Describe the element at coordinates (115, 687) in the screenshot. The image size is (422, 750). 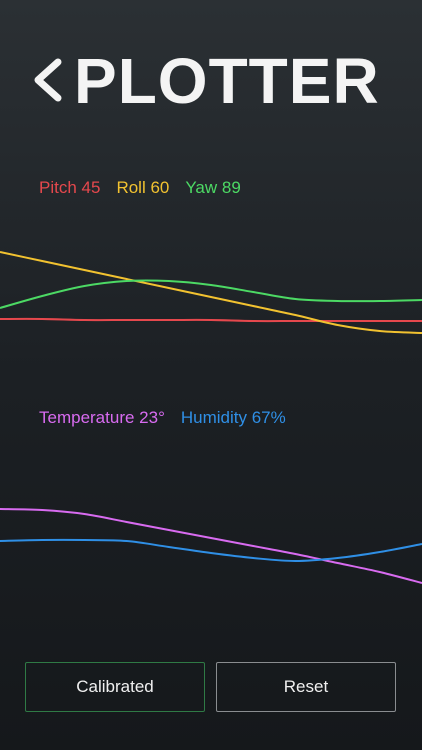
I see `calibrate-button: Calibrated` at that location.